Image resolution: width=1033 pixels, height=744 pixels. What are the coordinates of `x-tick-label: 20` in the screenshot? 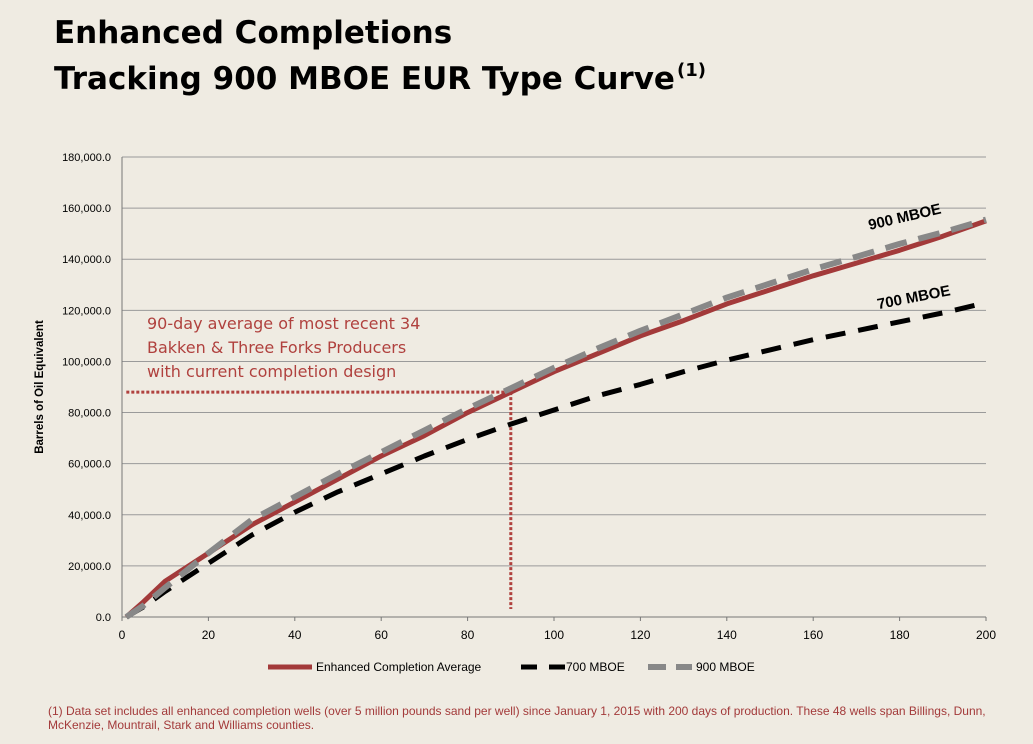 It's located at (209, 635).